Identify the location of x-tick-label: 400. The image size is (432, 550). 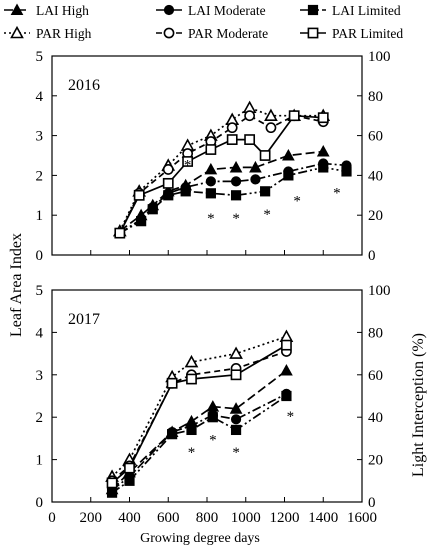
(129, 518).